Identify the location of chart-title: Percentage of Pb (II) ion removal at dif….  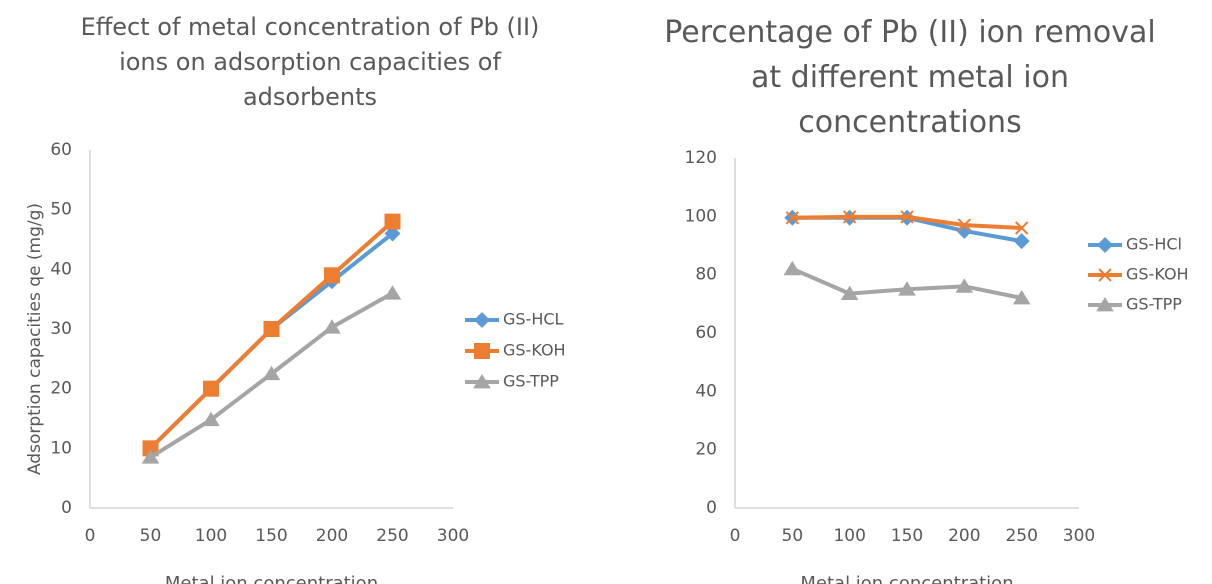
(910, 77).